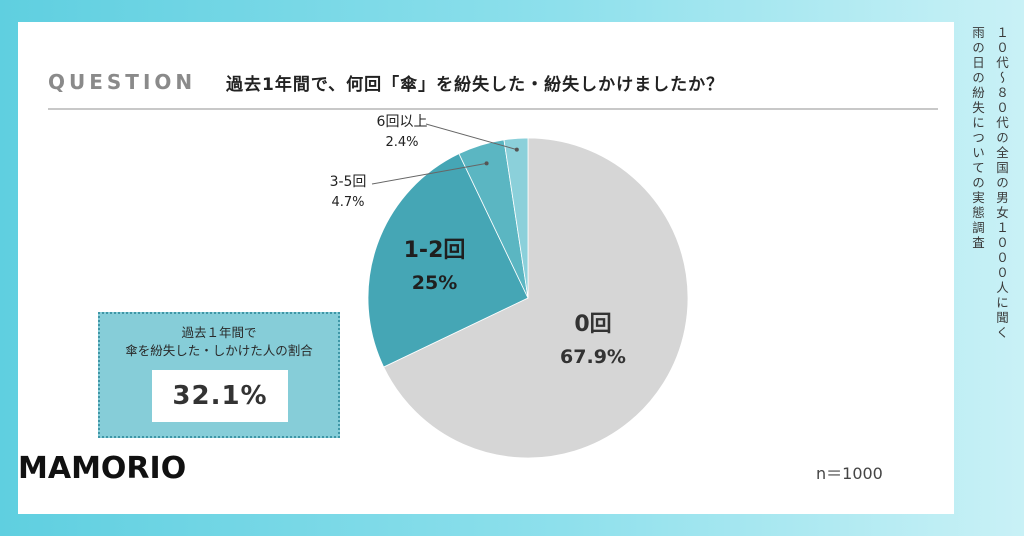  I want to click on sample-size: n＝1000, so click(849, 473).